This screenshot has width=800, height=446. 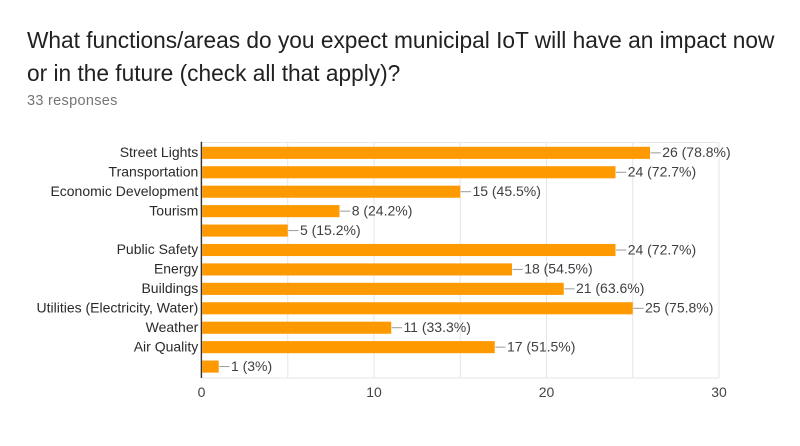 What do you see at coordinates (374, 392) in the screenshot?
I see `svg-text: 10` at bounding box center [374, 392].